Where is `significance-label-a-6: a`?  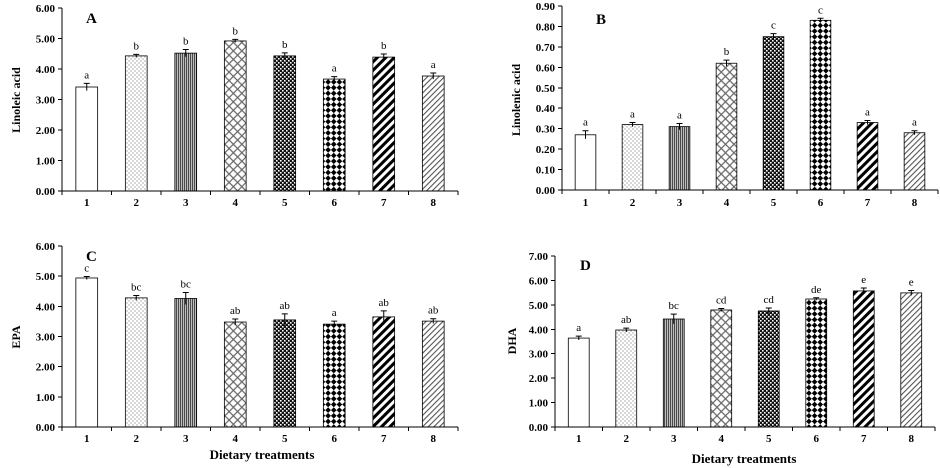
significance-label-a-6: a is located at coordinates (334, 69).